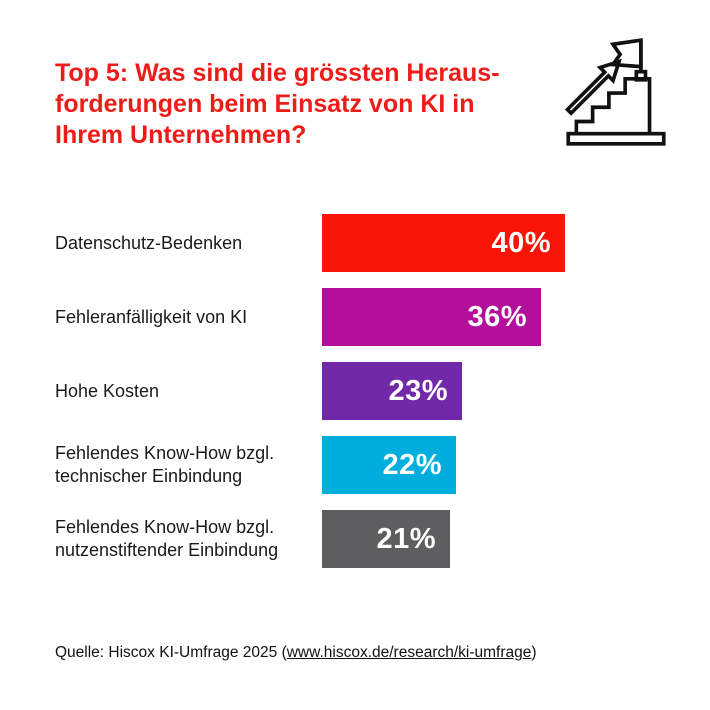  I want to click on chart-row: Hohe Kosten 23%, so click(382, 391).